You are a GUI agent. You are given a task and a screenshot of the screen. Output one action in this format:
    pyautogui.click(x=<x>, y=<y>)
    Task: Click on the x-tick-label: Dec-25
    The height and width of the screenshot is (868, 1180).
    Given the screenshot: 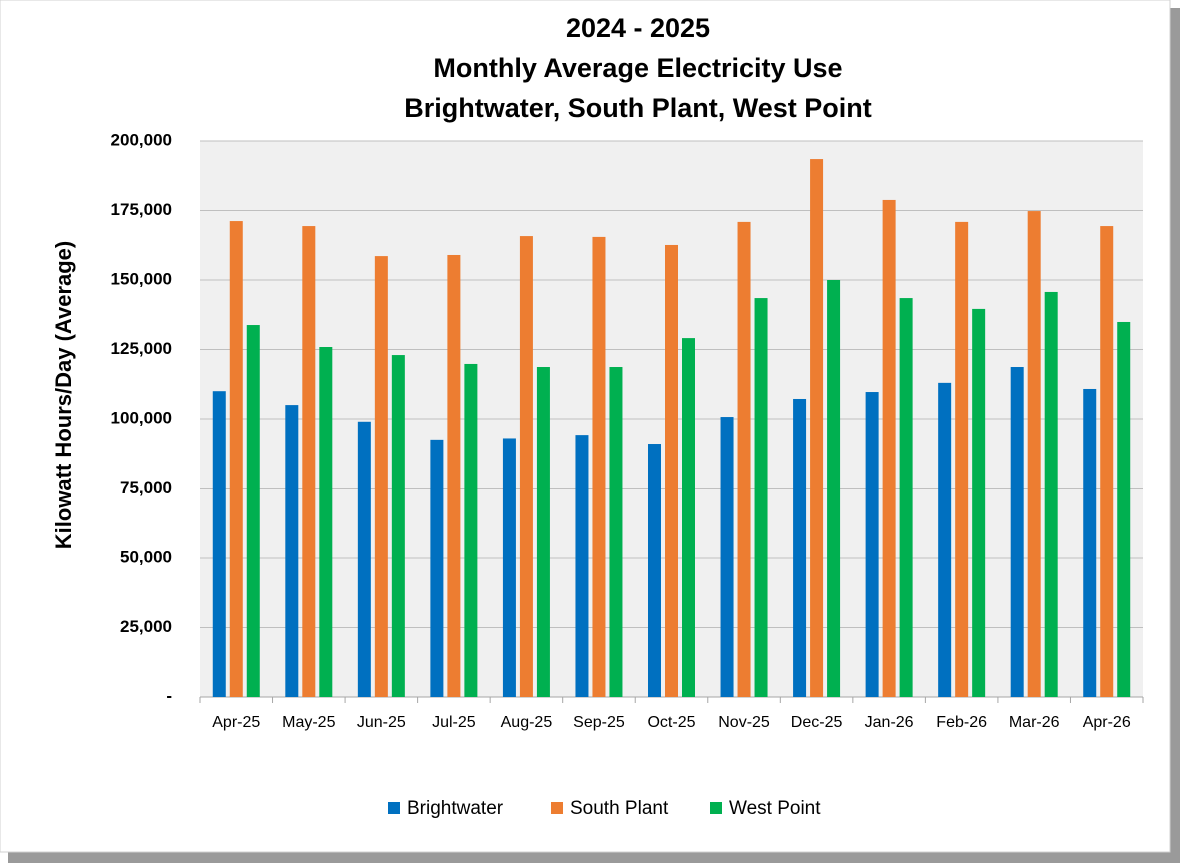 What is the action you would take?
    pyautogui.click(x=817, y=722)
    